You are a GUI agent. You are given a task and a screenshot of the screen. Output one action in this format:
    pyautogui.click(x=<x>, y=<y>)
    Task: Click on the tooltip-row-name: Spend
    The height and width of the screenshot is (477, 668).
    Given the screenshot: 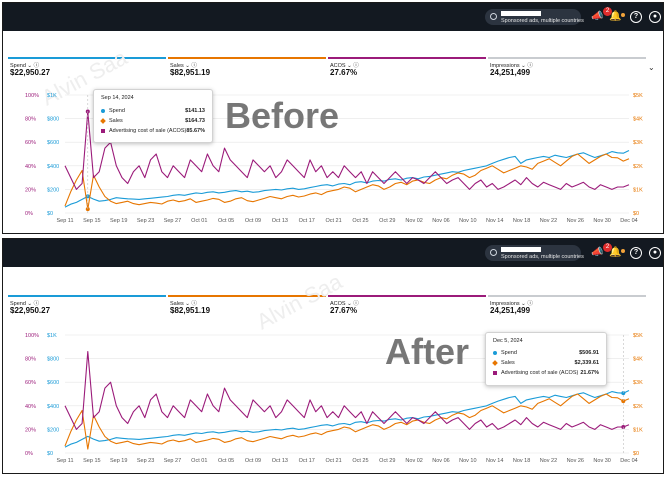 What is the action you would take?
    pyautogui.click(x=509, y=353)
    